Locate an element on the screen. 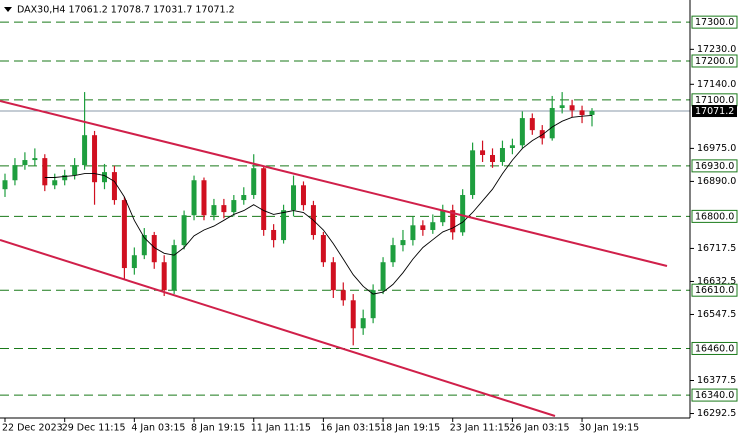  x-tick-label: 18 Jan 19:15 is located at coordinates (410, 428).